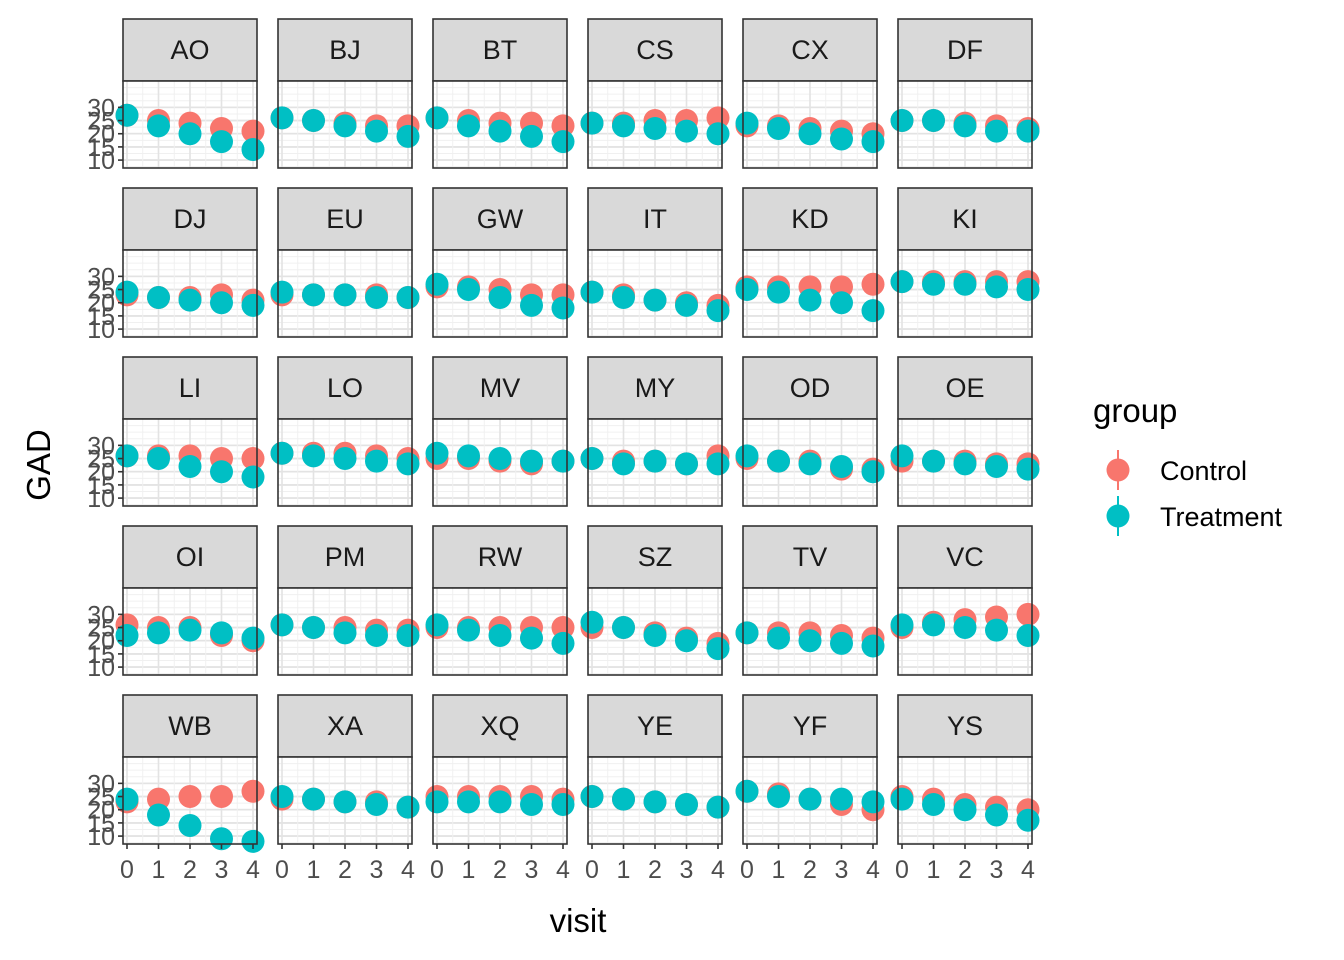  Describe the element at coordinates (965, 600) in the screenshot. I see `facet-panel-vc: VC` at that location.